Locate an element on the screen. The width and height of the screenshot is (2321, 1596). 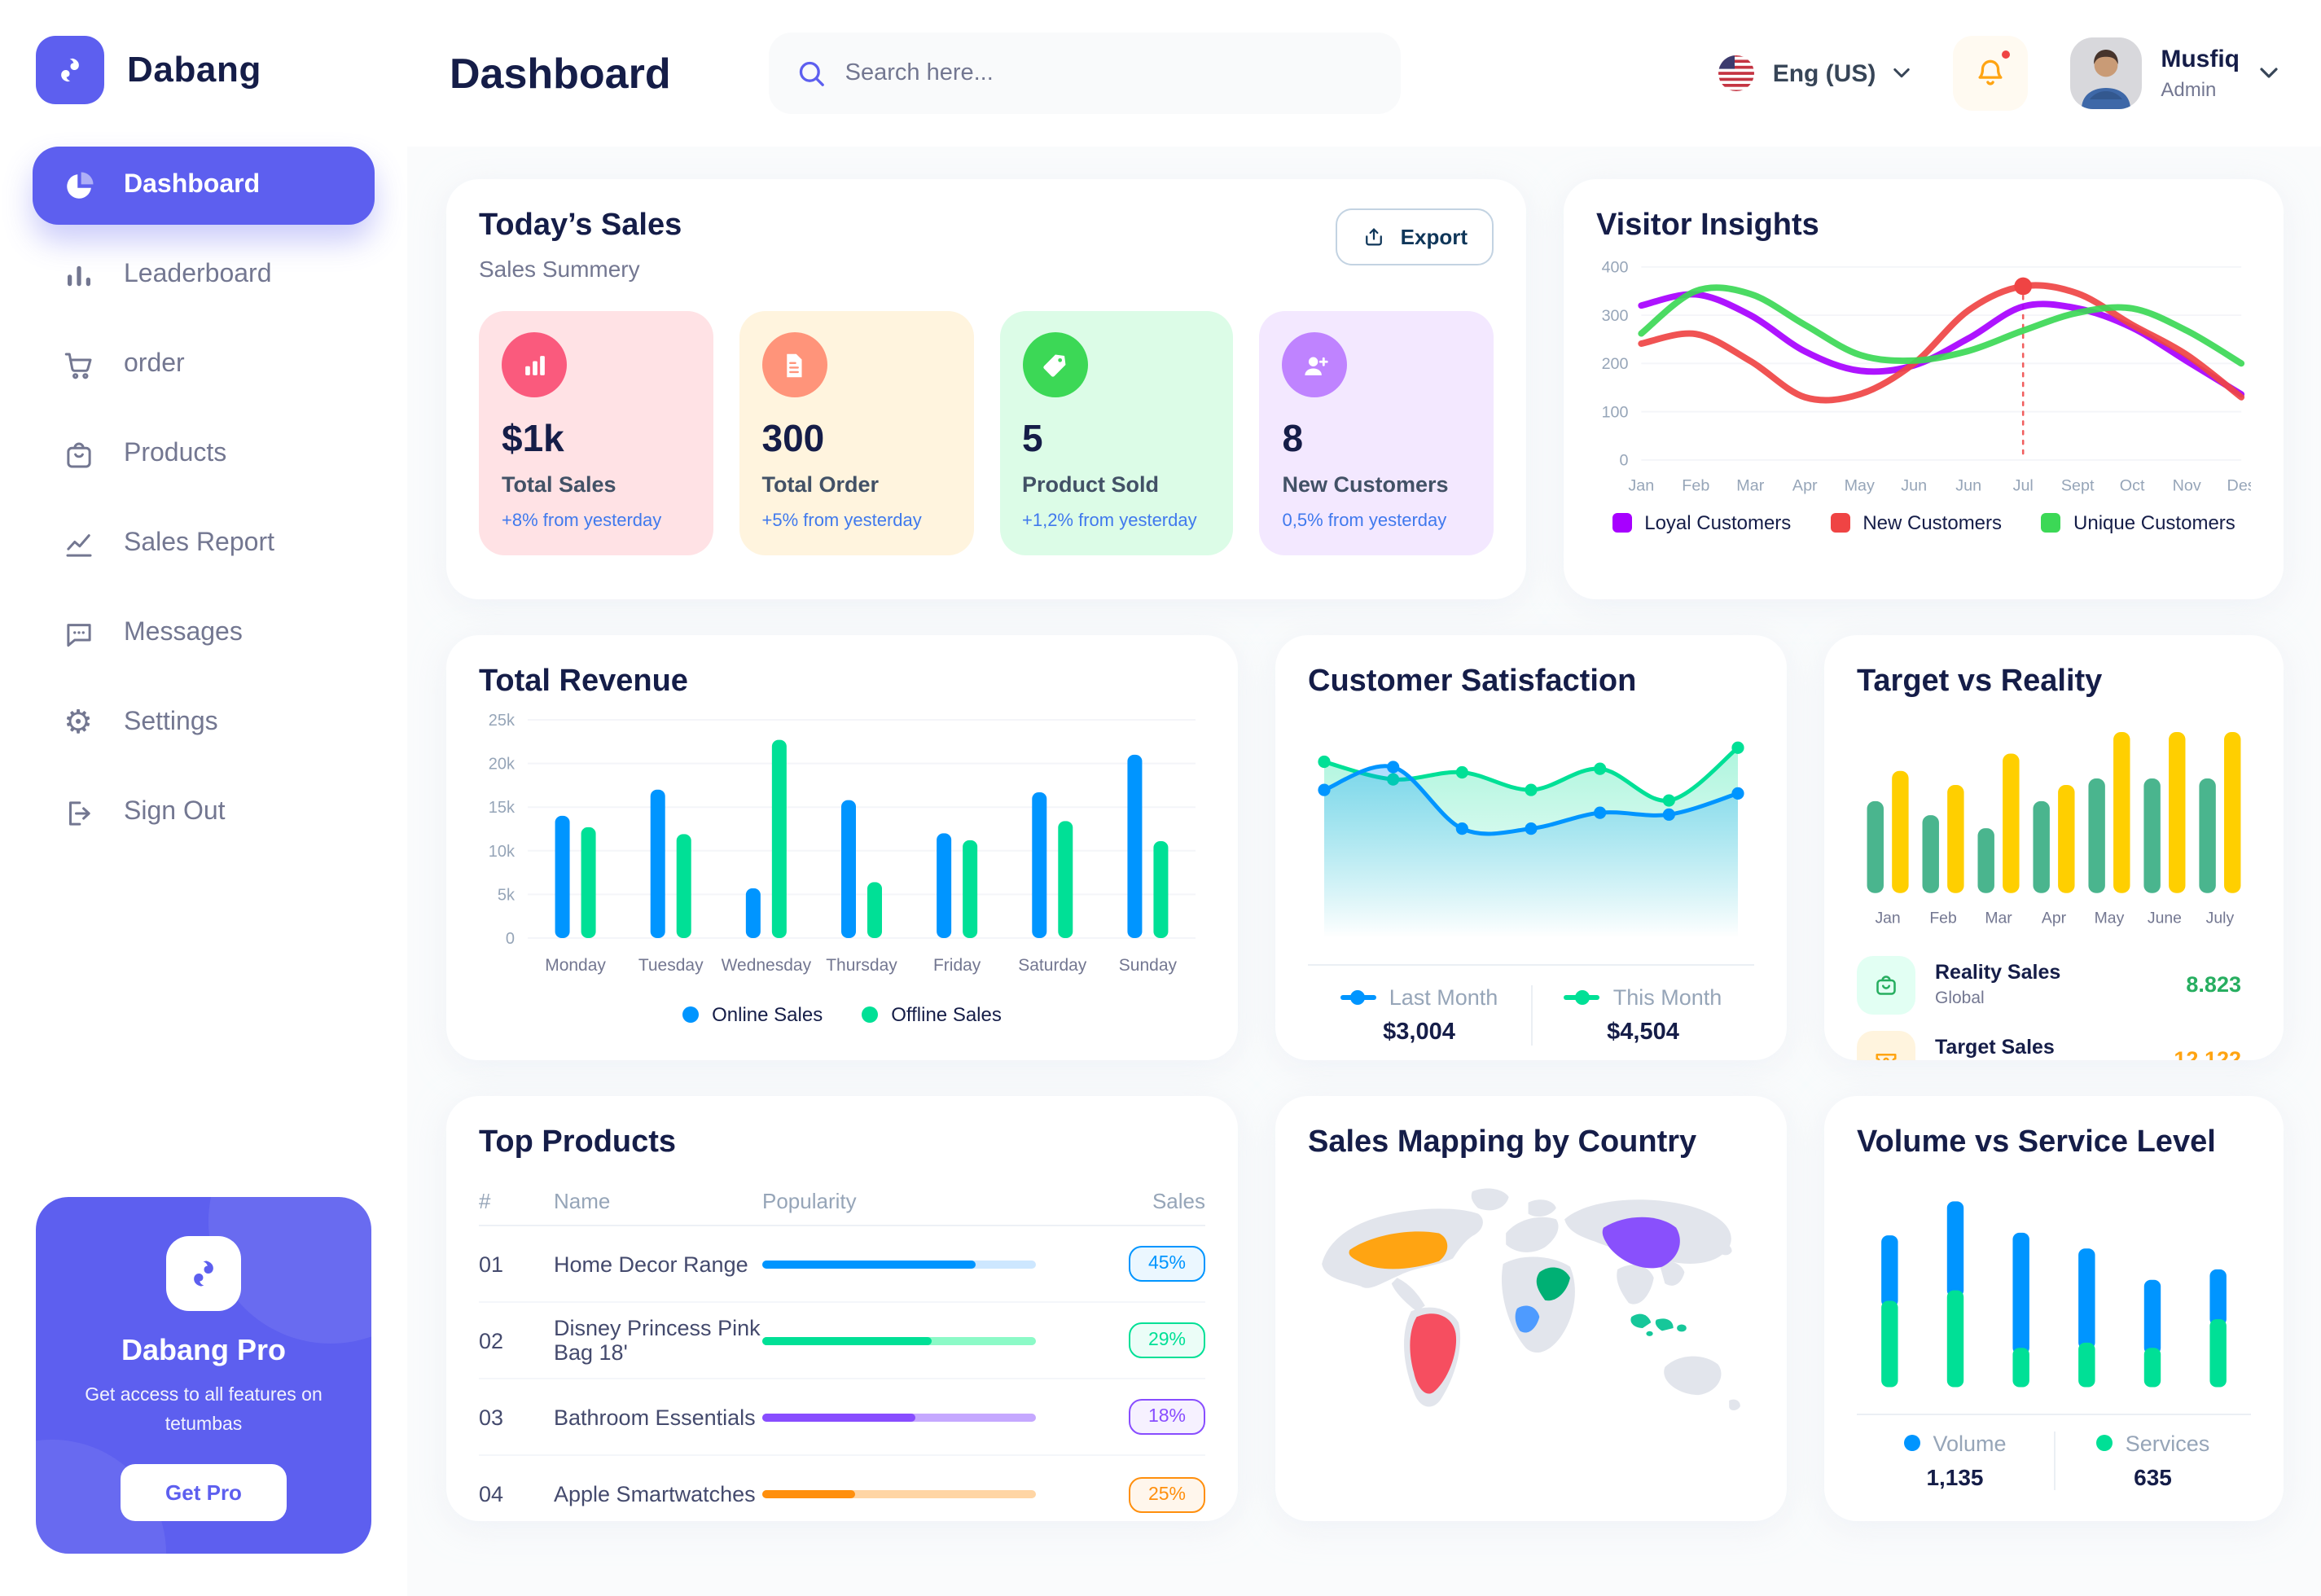
bar-stats-icon is located at coordinates (534, 364).